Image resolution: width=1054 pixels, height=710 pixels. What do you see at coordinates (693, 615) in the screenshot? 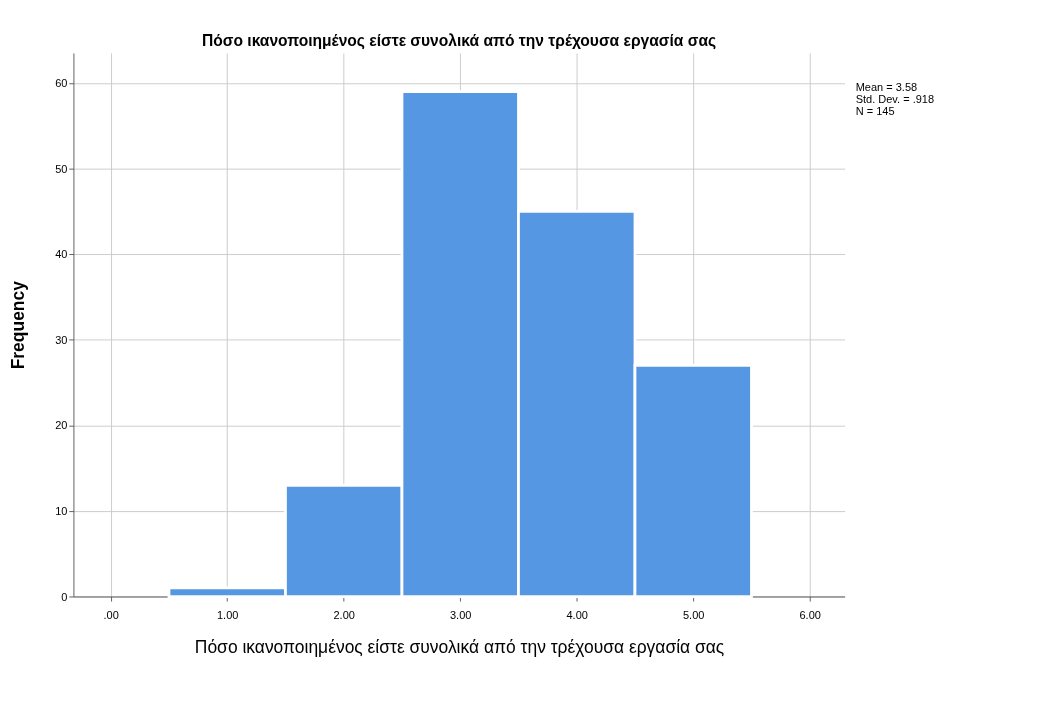
I see `x-tick-label: 5.00` at bounding box center [693, 615].